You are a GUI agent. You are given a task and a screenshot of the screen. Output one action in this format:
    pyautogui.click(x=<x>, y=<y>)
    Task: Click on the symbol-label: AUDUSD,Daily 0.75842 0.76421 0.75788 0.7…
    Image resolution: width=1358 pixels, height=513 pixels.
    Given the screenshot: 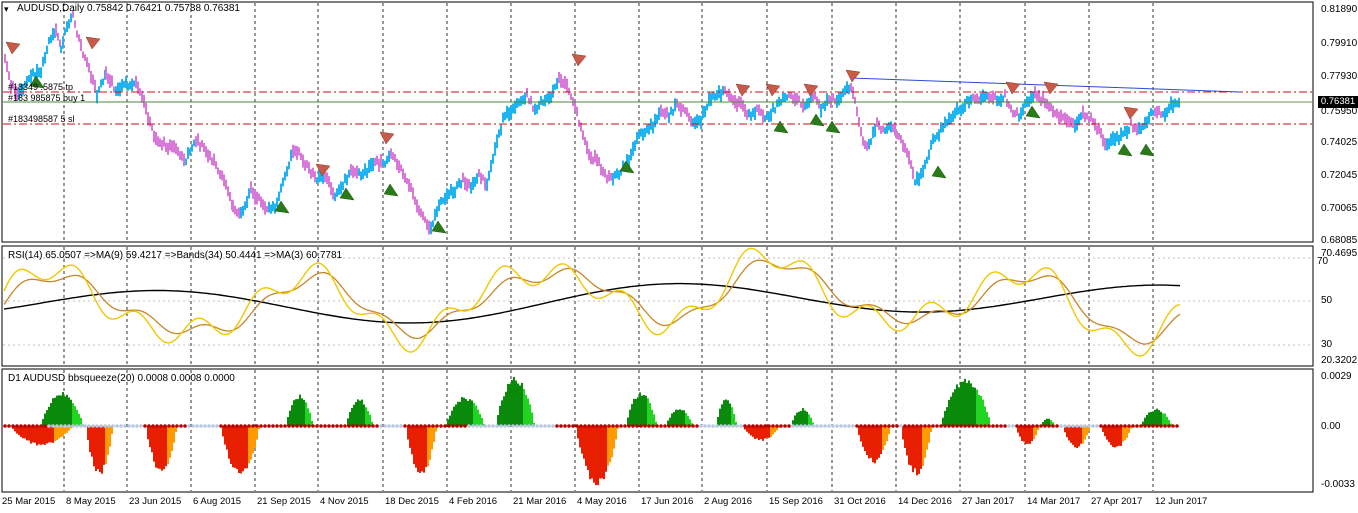 What is the action you would take?
    pyautogui.click(x=128, y=9)
    